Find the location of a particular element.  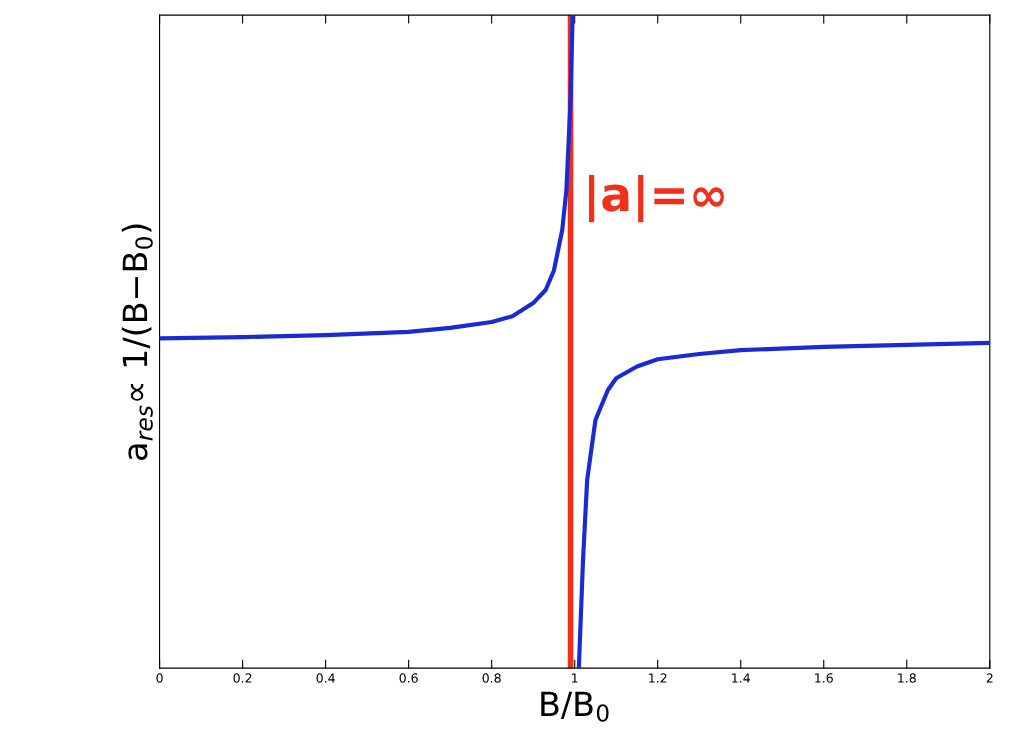

y-axis-title: a$_{res}$∝ 1/(B−B$_{0}$) is located at coordinates (137, 342).